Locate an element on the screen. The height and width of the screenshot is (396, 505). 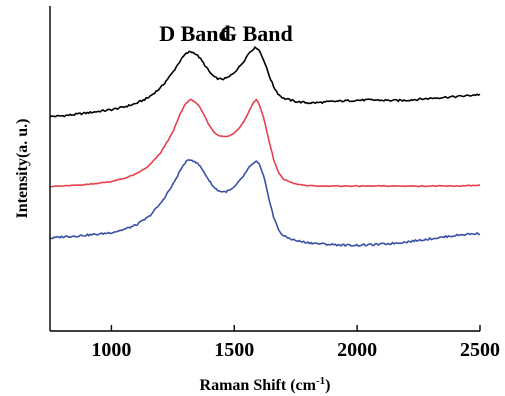
d-band-label: D Band is located at coordinates (195, 33).